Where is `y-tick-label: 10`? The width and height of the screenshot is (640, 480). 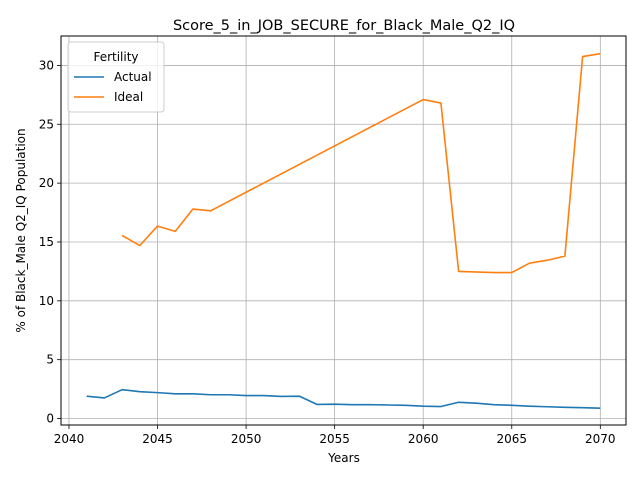
y-tick-label: 10 is located at coordinates (46, 301).